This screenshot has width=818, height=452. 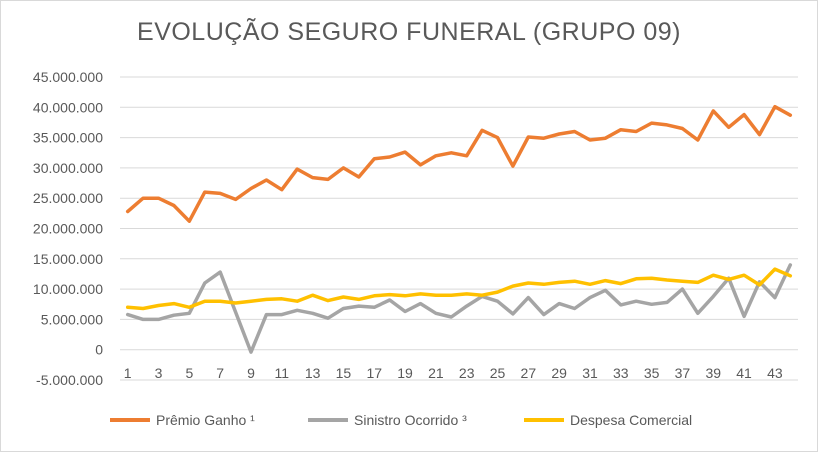 I want to click on legend-label: Prêmio Ganho ¹, so click(x=205, y=420).